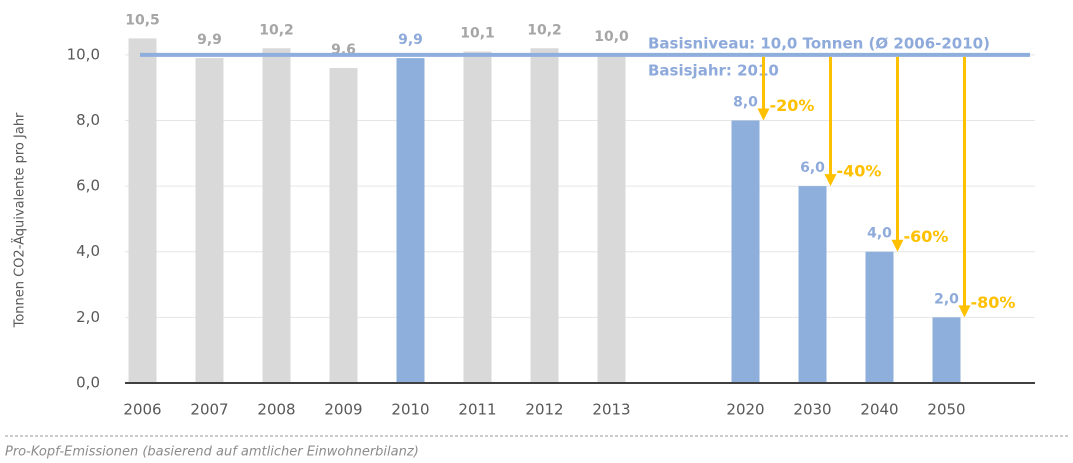 Image resolution: width=1073 pixels, height=463 pixels. Describe the element at coordinates (477, 410) in the screenshot. I see `x-tick-label: 2011` at that location.